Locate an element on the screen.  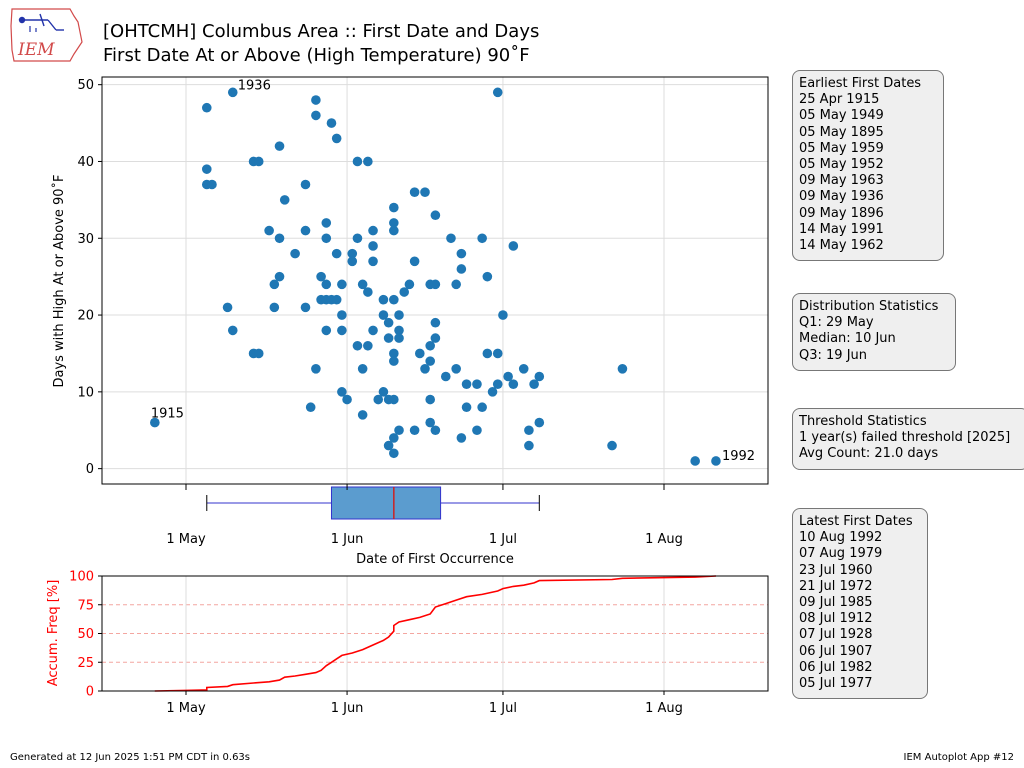
latest-item: 06 Jul 1982 is located at coordinates (836, 667).